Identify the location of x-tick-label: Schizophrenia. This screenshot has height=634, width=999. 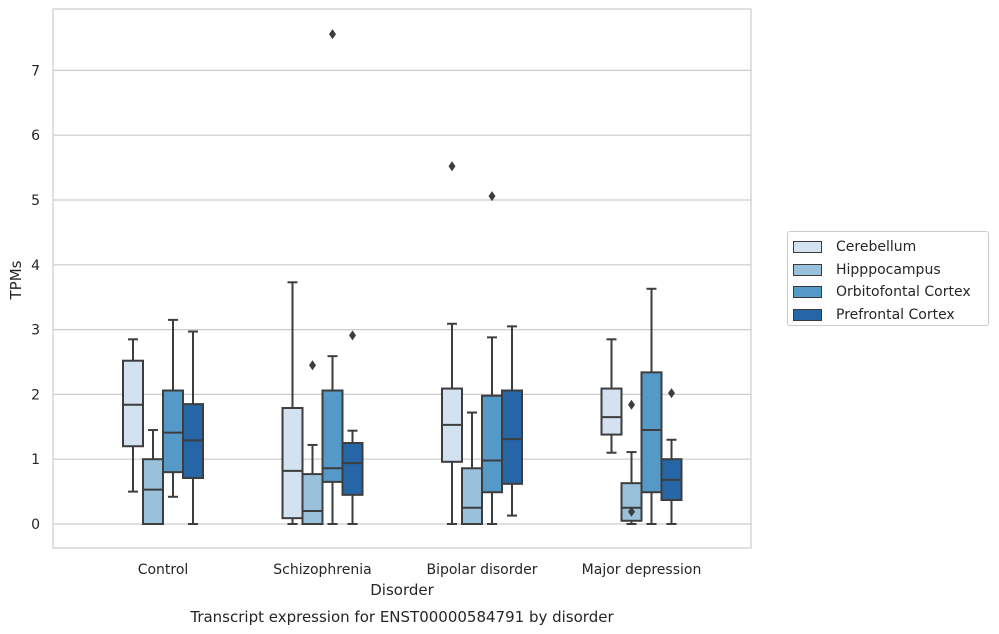
(322, 570).